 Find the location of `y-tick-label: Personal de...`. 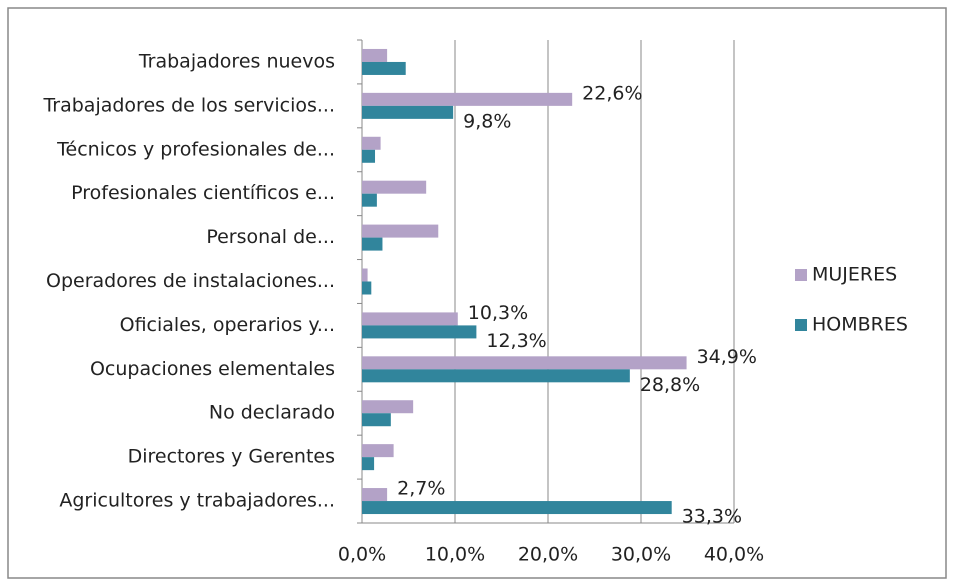

y-tick-label: Personal de... is located at coordinates (270, 237).